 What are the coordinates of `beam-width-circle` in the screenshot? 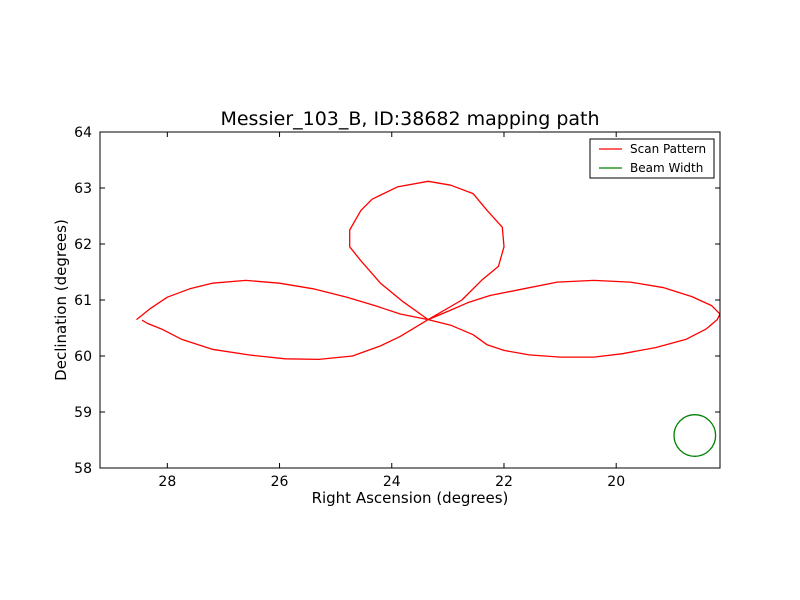 It's located at (695, 435).